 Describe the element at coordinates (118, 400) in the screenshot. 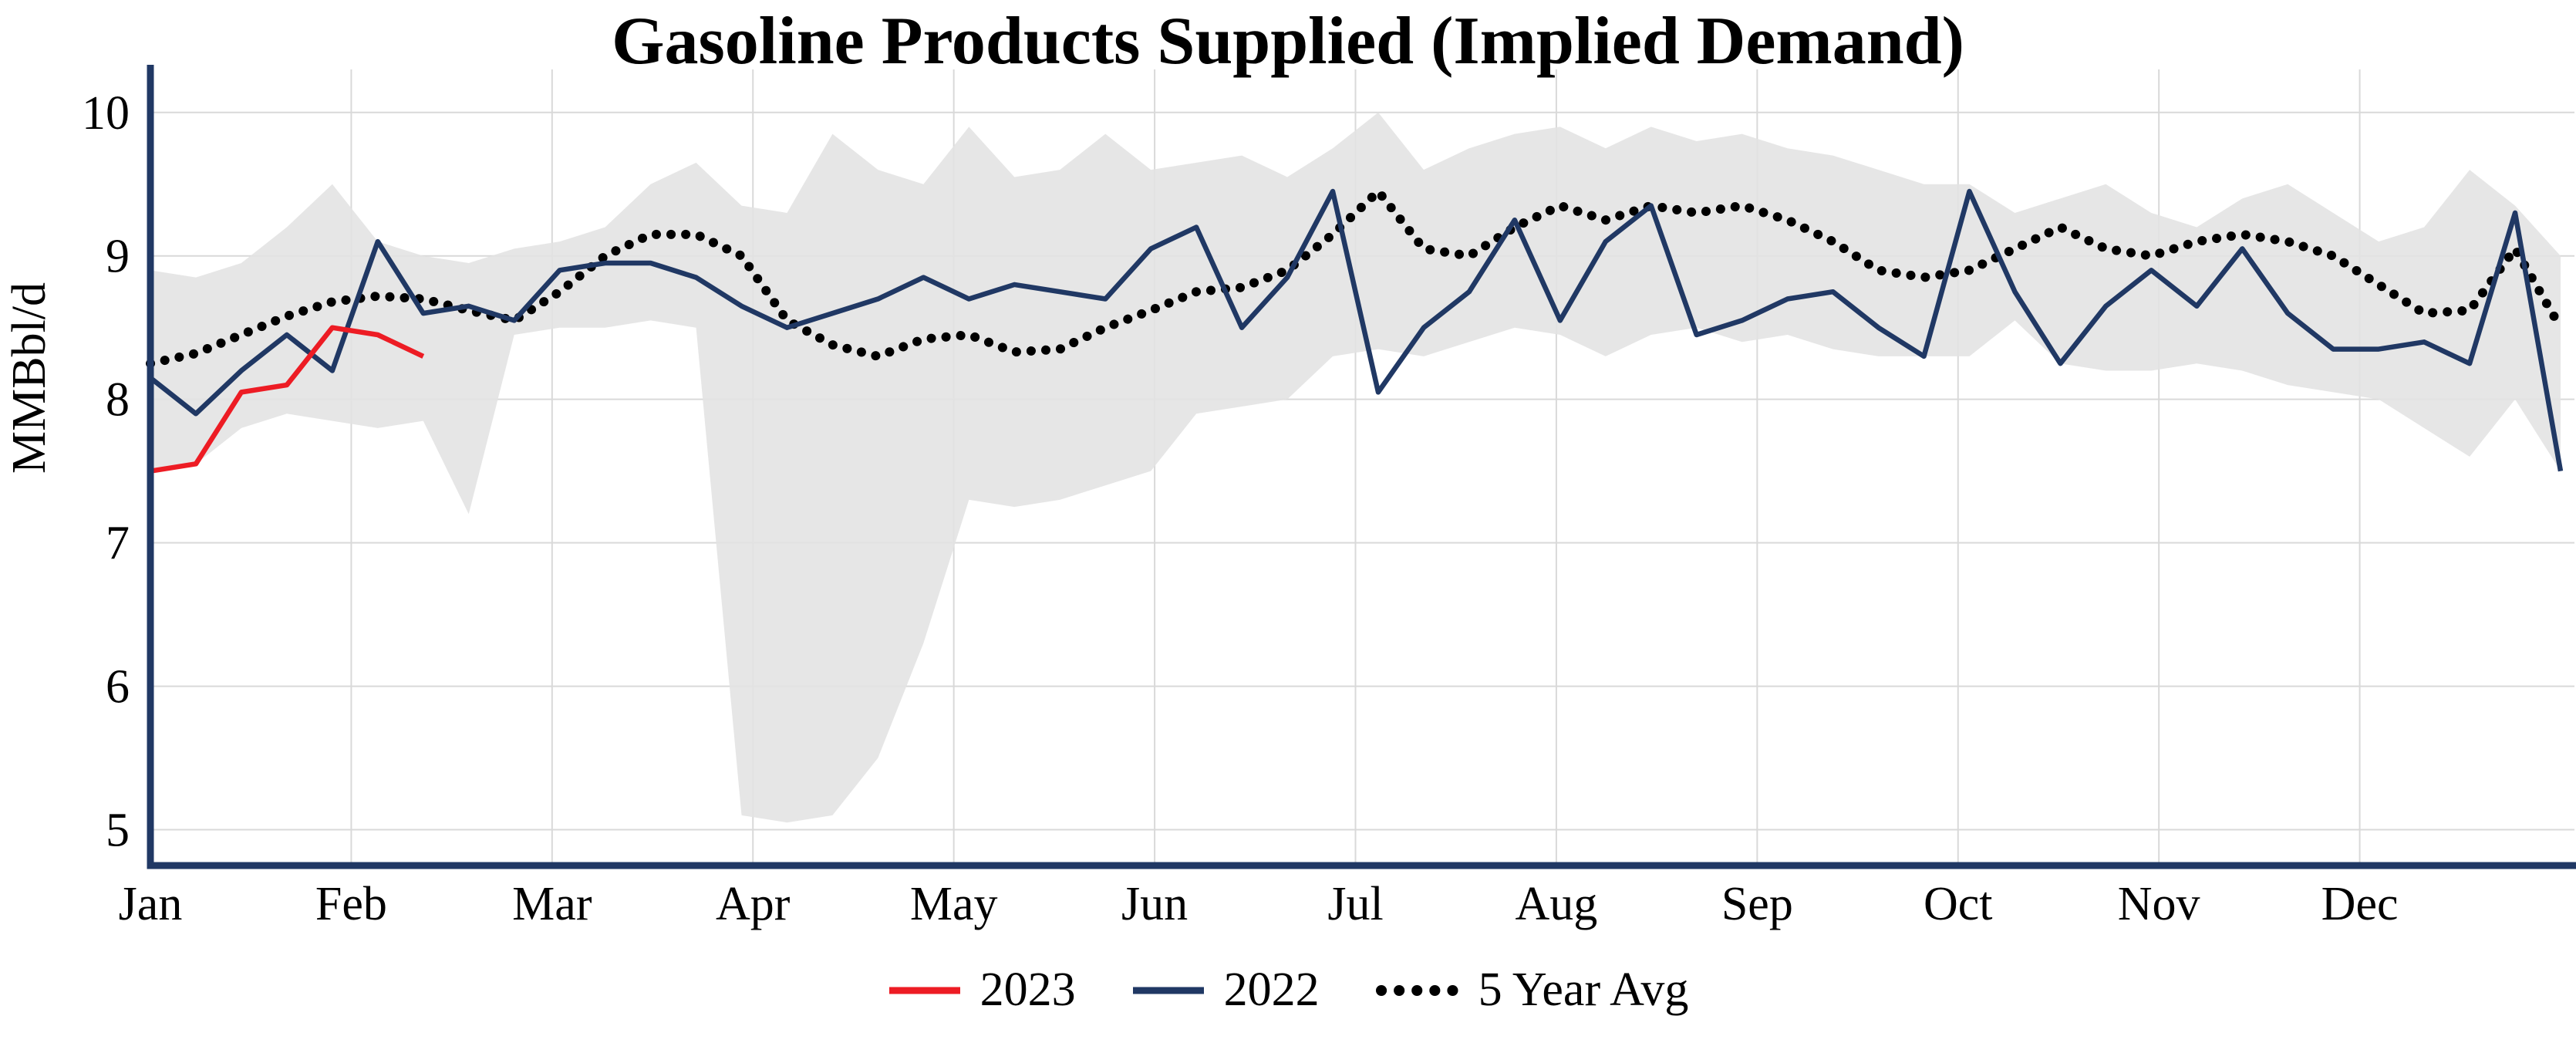

I see `y-tick-label: 8` at that location.